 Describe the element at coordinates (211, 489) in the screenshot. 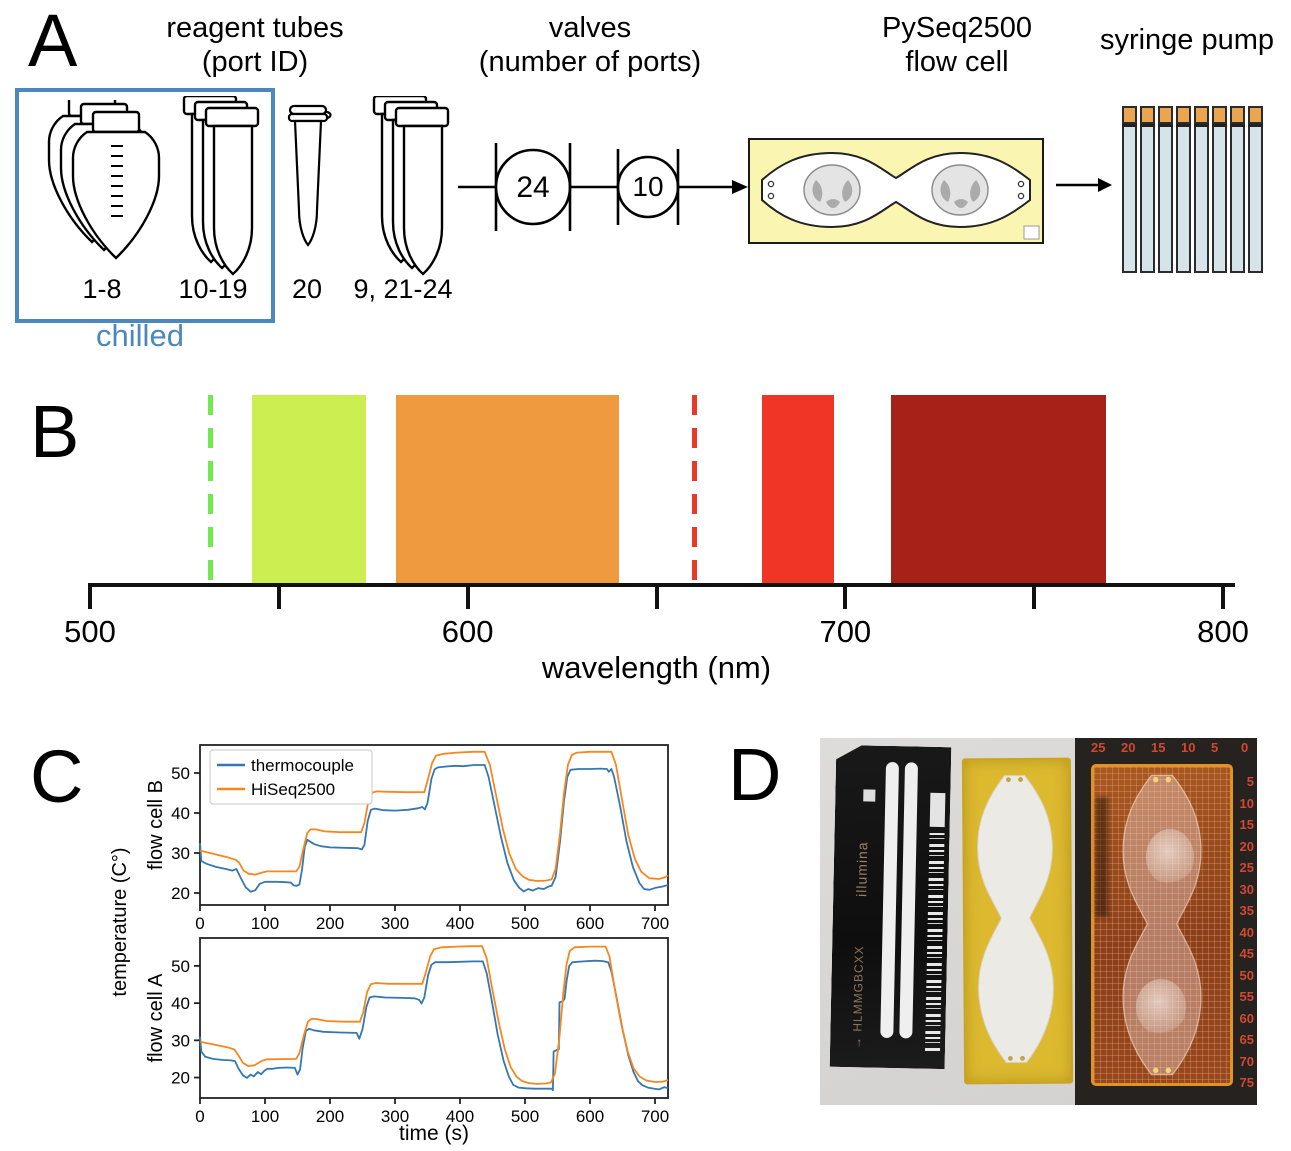

I see `laser-line-green-laser` at that location.